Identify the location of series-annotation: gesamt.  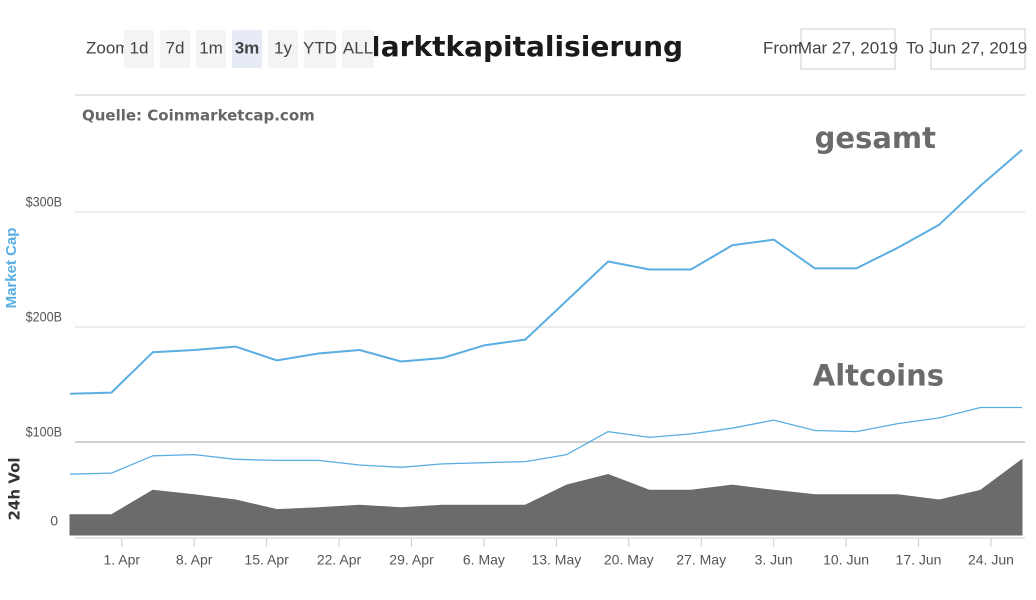
(875, 138).